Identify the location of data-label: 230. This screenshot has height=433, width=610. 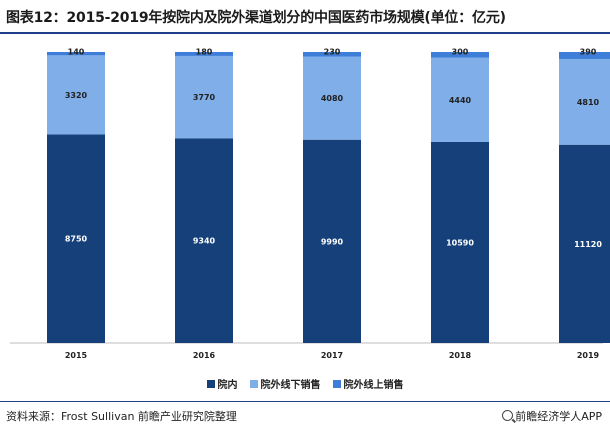
(332, 52).